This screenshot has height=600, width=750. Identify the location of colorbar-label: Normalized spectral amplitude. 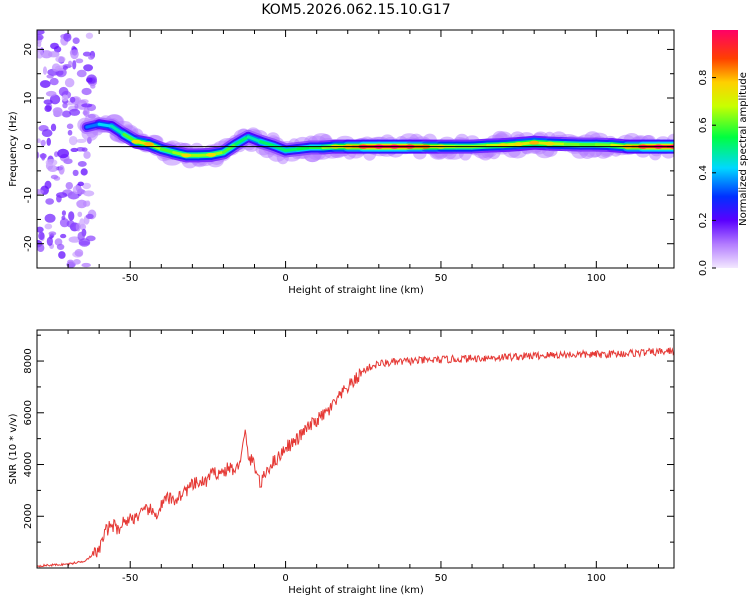
(743, 149).